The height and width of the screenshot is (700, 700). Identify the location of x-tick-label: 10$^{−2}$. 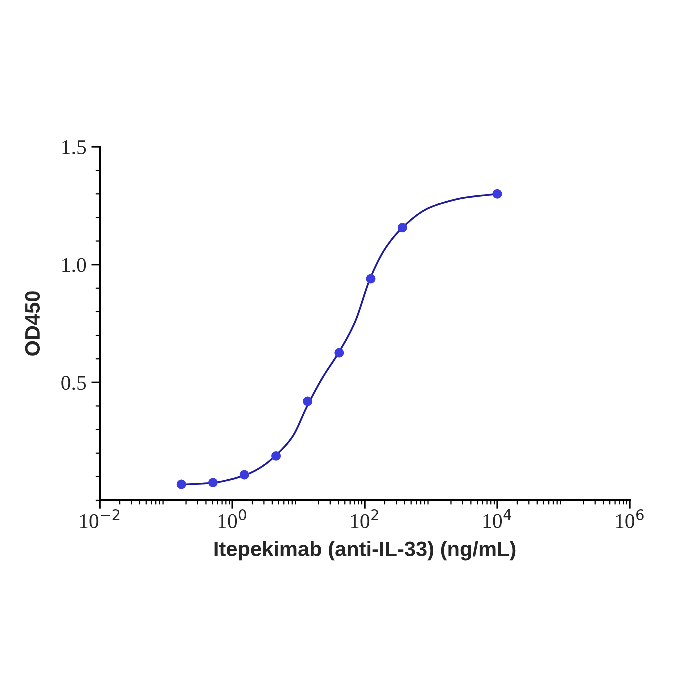
(100, 518).